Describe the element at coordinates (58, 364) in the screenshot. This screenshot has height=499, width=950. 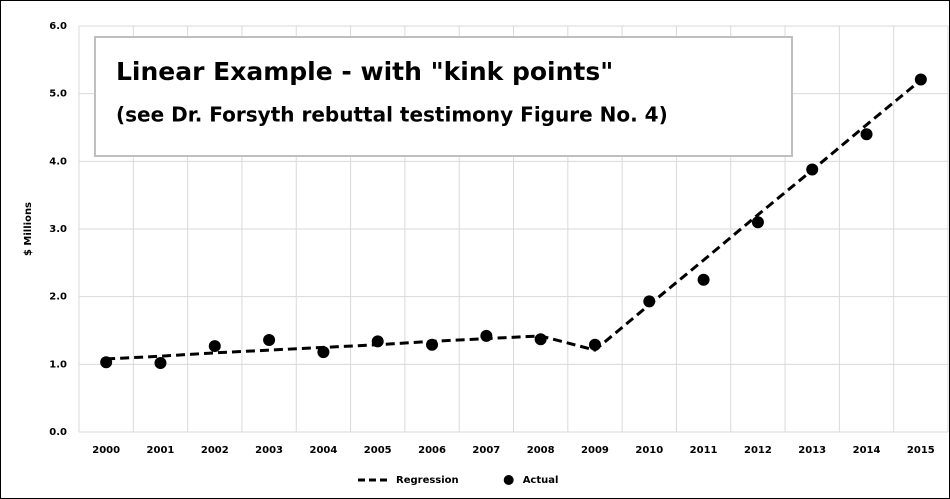
I see `y-tick-label: 1.0` at that location.